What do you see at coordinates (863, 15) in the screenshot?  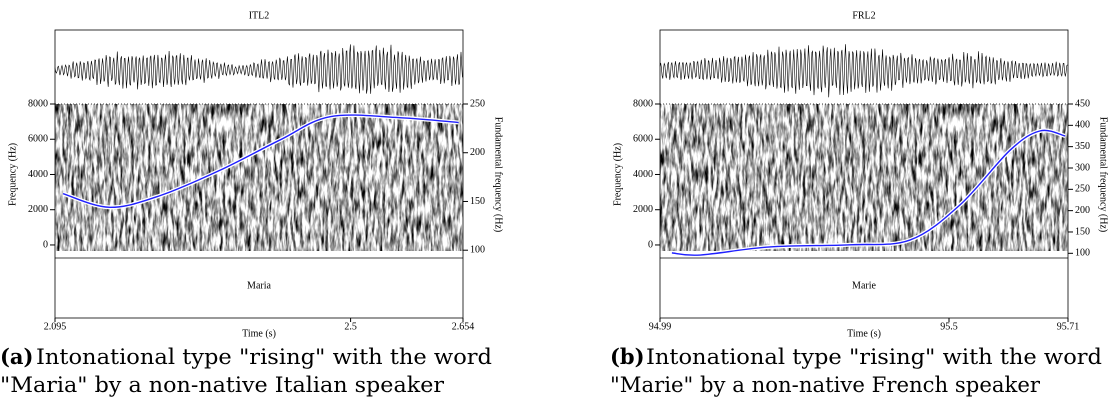 I see `panel-title: FRL2` at bounding box center [863, 15].